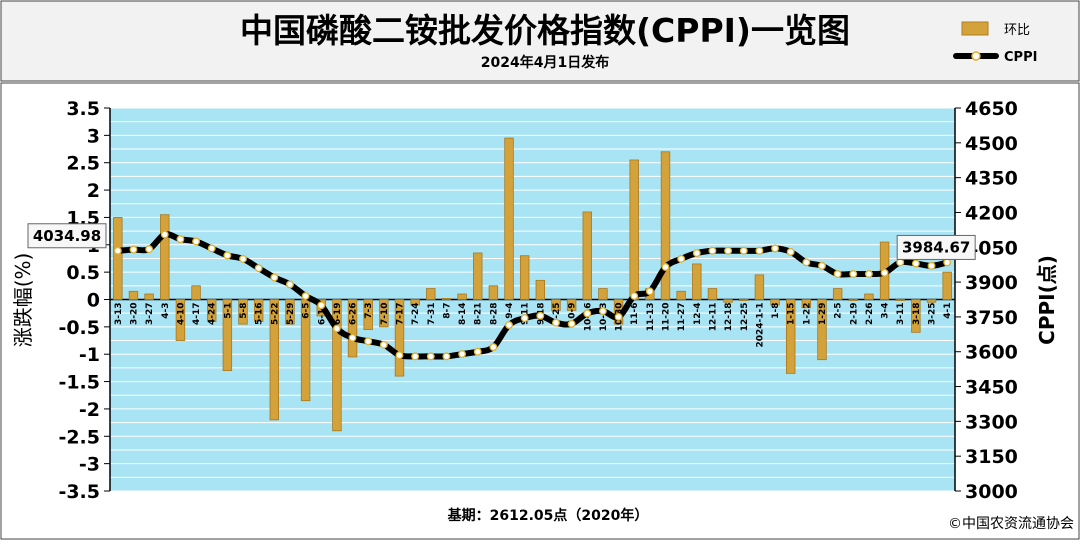 The height and width of the screenshot is (544, 1080). Describe the element at coordinates (886, 311) in the screenshot. I see `x-tick-label: 3-4` at that location.